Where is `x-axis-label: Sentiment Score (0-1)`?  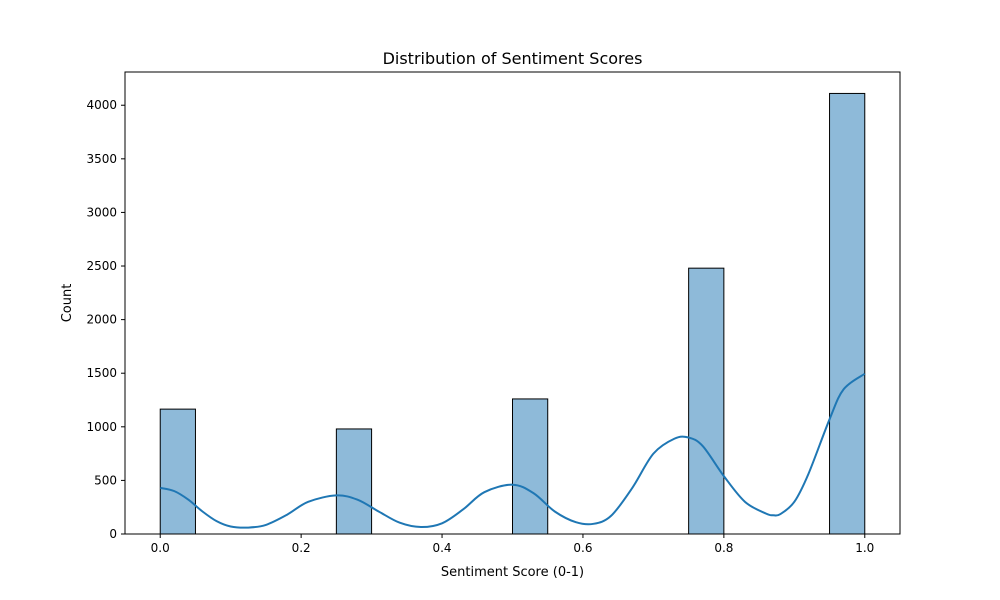
x-axis-label: Sentiment Score (0-1) is located at coordinates (512, 572).